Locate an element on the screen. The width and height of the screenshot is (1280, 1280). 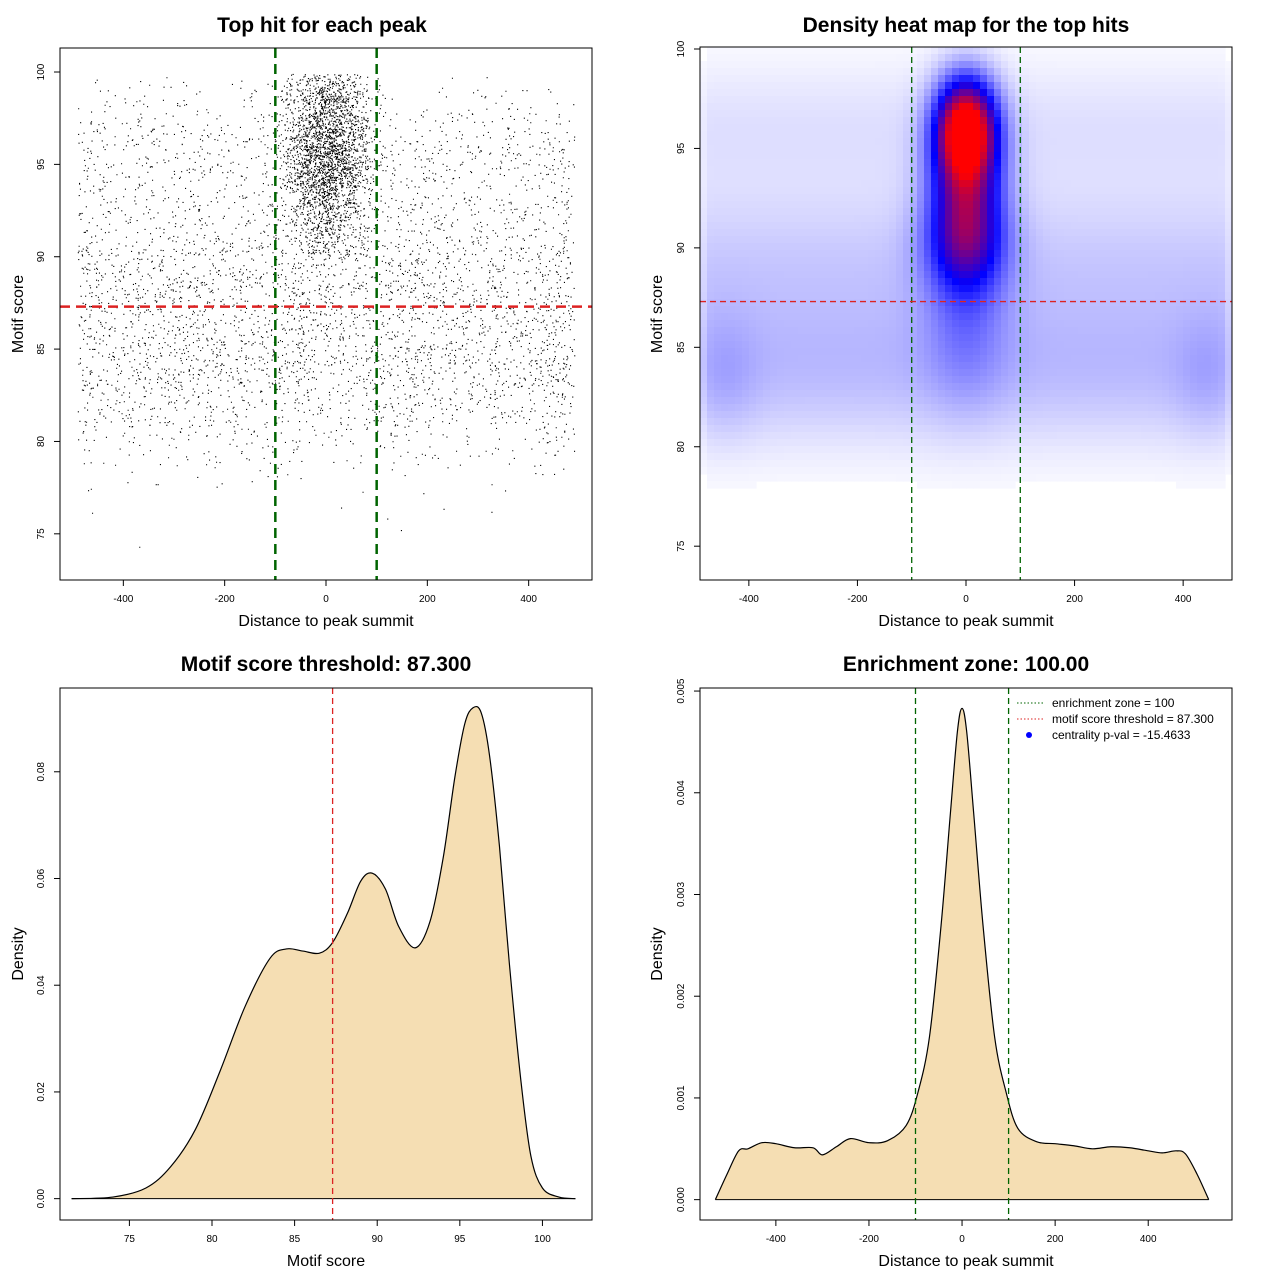
x-tick-label: 0 is located at coordinates (966, 599).